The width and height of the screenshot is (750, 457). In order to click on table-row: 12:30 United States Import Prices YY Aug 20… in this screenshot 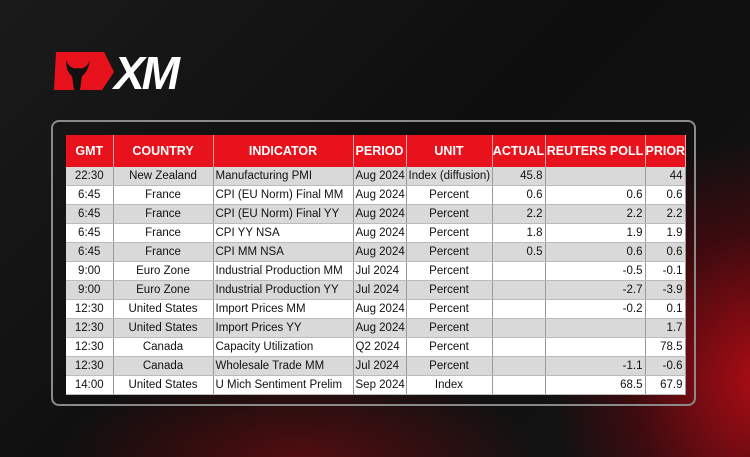, I will do `click(376, 328)`.